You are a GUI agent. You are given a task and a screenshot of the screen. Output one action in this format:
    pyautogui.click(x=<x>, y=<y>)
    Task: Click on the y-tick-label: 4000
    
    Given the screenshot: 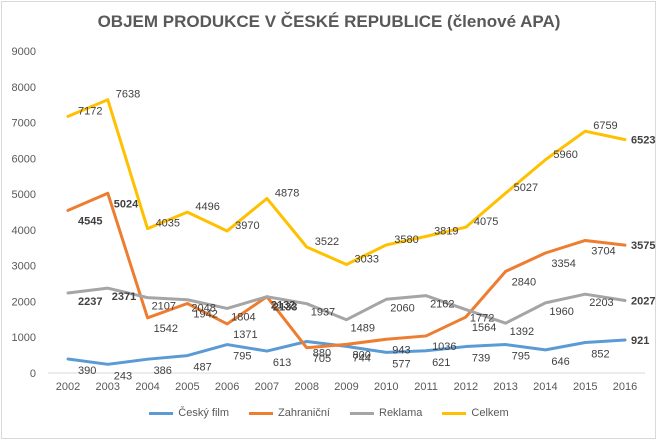 What is the action you would take?
    pyautogui.click(x=24, y=231)
    